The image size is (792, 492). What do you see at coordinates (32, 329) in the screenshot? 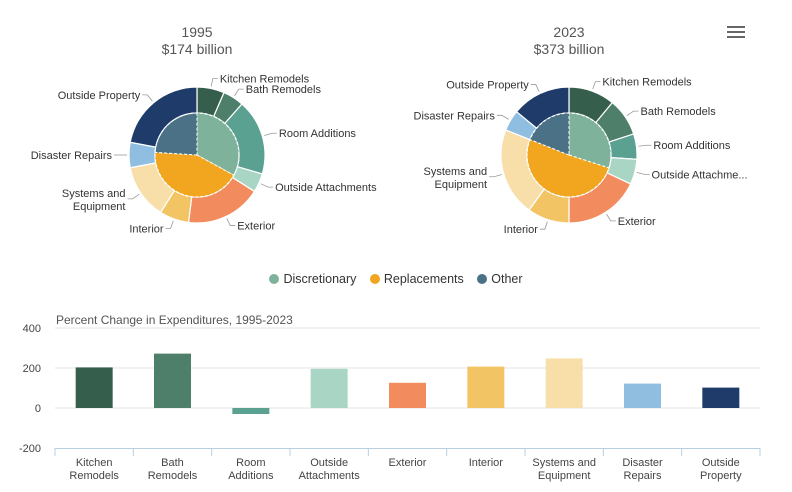
I see `y-tick-label: 400` at bounding box center [32, 329].